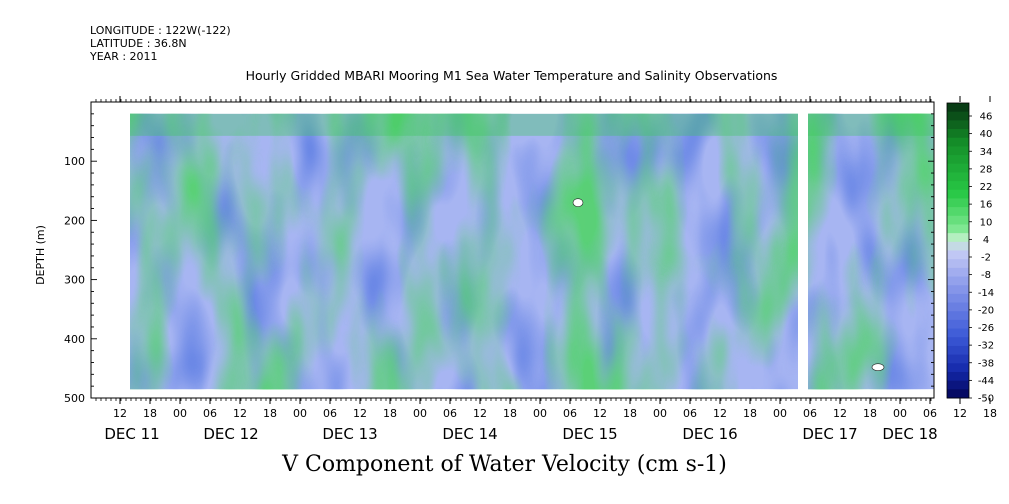 Image resolution: width=1009 pixels, height=504 pixels. I want to click on year-label: YEAR : 2011, so click(124, 56).